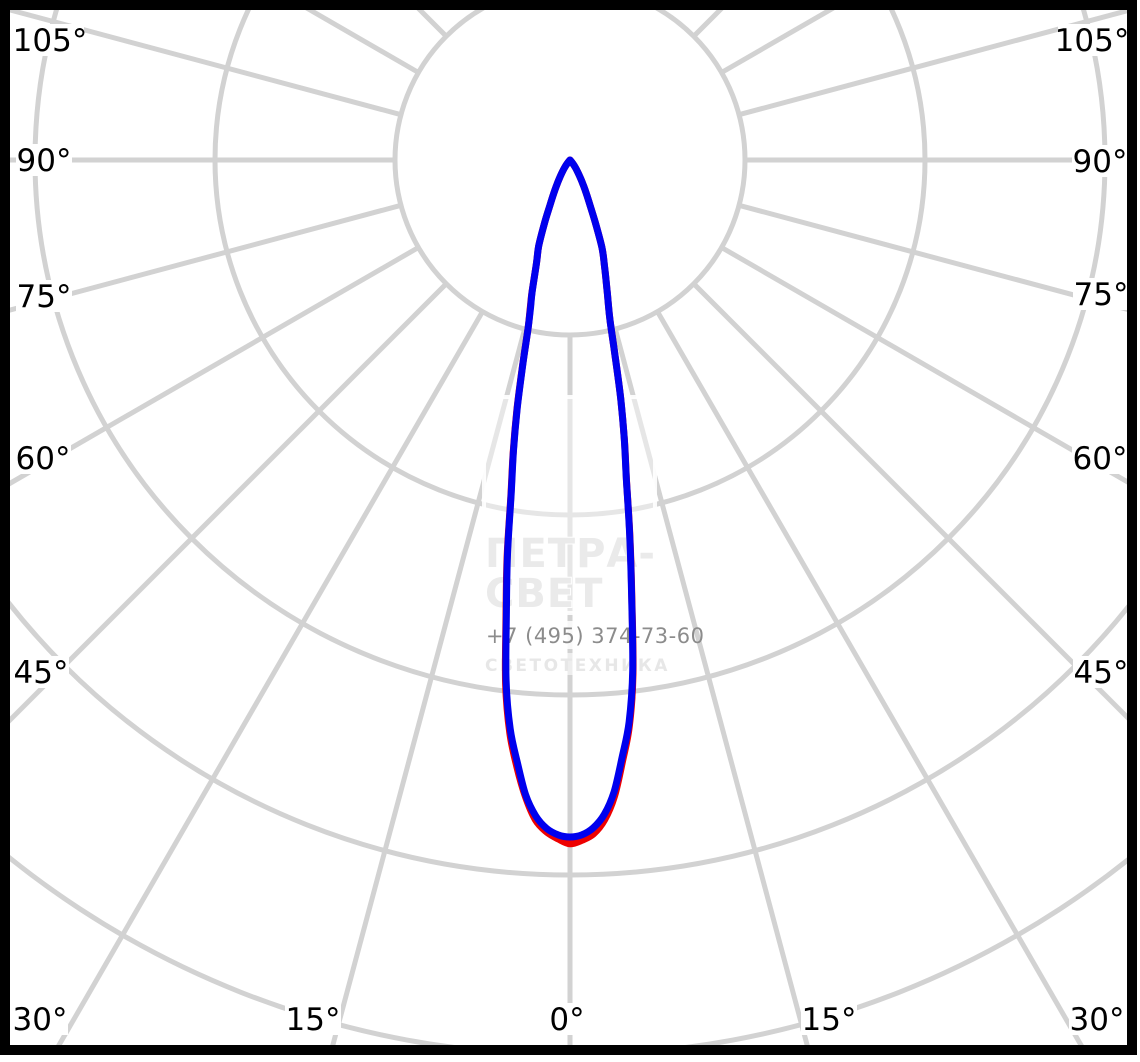 This screenshot has height=1062, width=1140. I want to click on watermark-title-line1: ПЕТРА-, so click(570, 554).